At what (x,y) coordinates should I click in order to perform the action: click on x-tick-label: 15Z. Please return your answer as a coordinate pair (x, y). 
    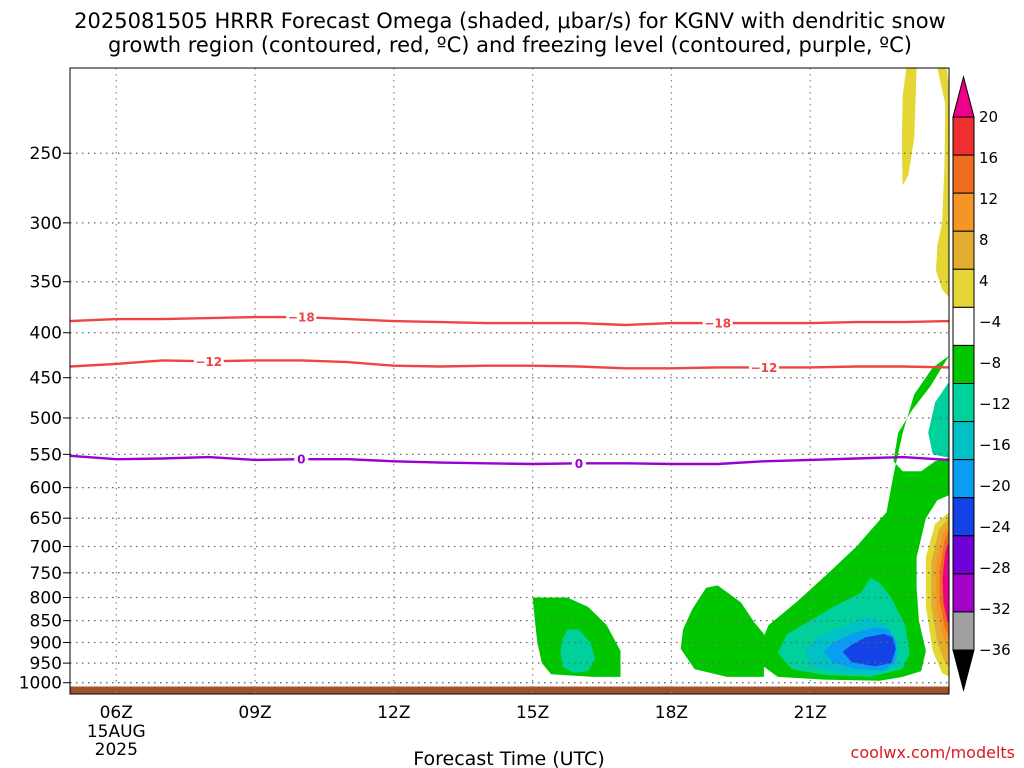
    Looking at the image, I should click on (532, 713).